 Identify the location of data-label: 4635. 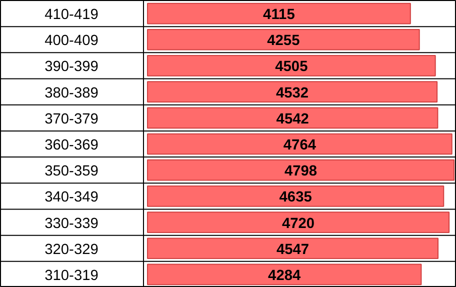
(295, 198).